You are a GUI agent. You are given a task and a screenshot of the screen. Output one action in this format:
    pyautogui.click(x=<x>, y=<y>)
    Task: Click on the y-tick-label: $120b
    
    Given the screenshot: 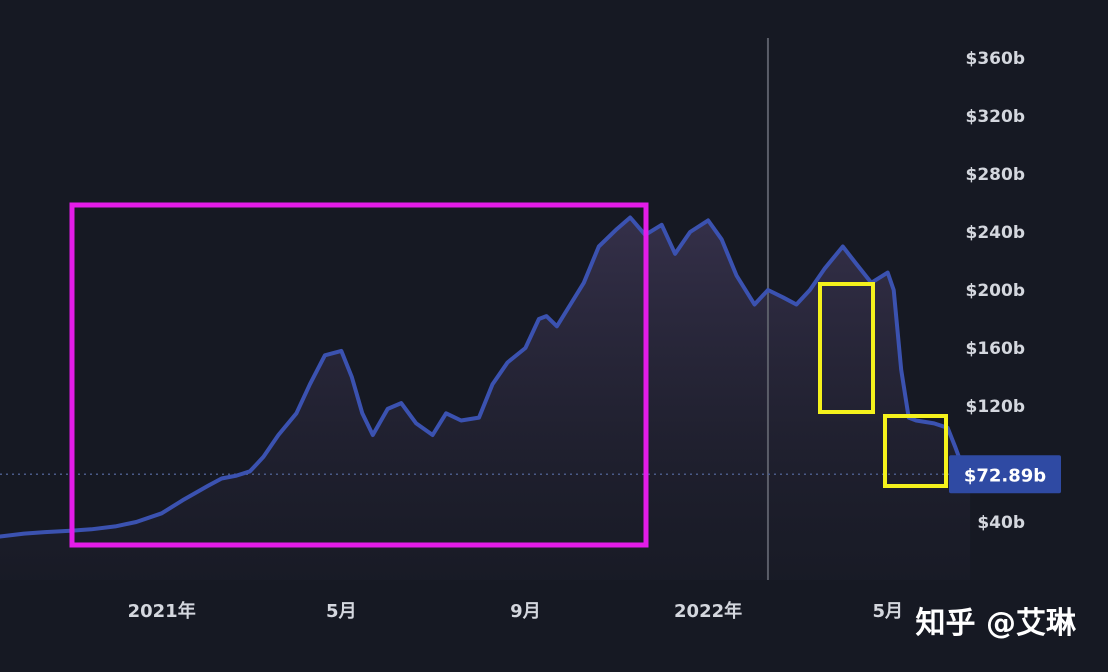 What is the action you would take?
    pyautogui.click(x=995, y=407)
    